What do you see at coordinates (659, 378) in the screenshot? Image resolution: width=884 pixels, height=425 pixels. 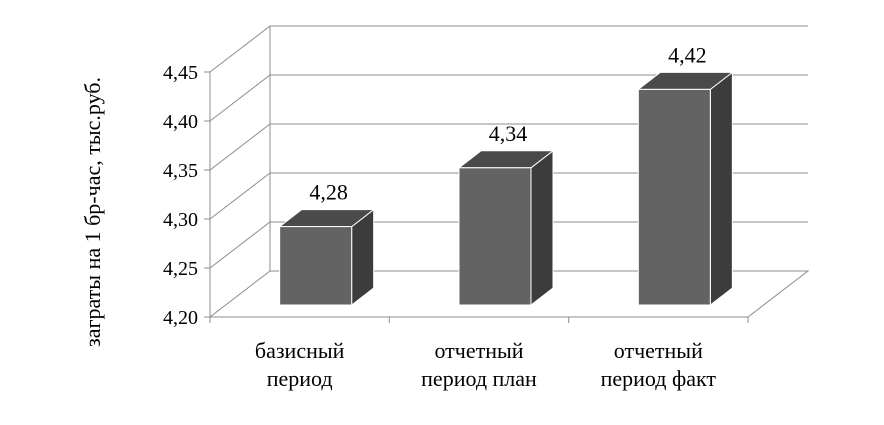 I see `x-tick-label: период факт` at bounding box center [659, 378].